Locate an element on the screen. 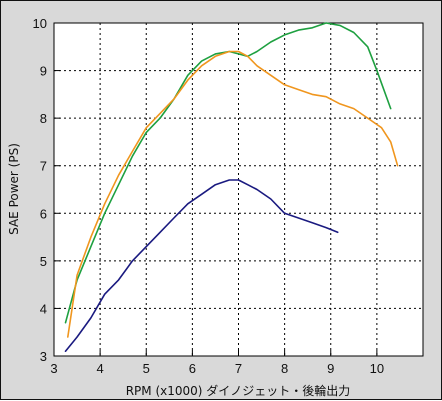 Image resolution: width=442 pixels, height=401 pixels. y-tick-label: 8 is located at coordinates (43, 118).